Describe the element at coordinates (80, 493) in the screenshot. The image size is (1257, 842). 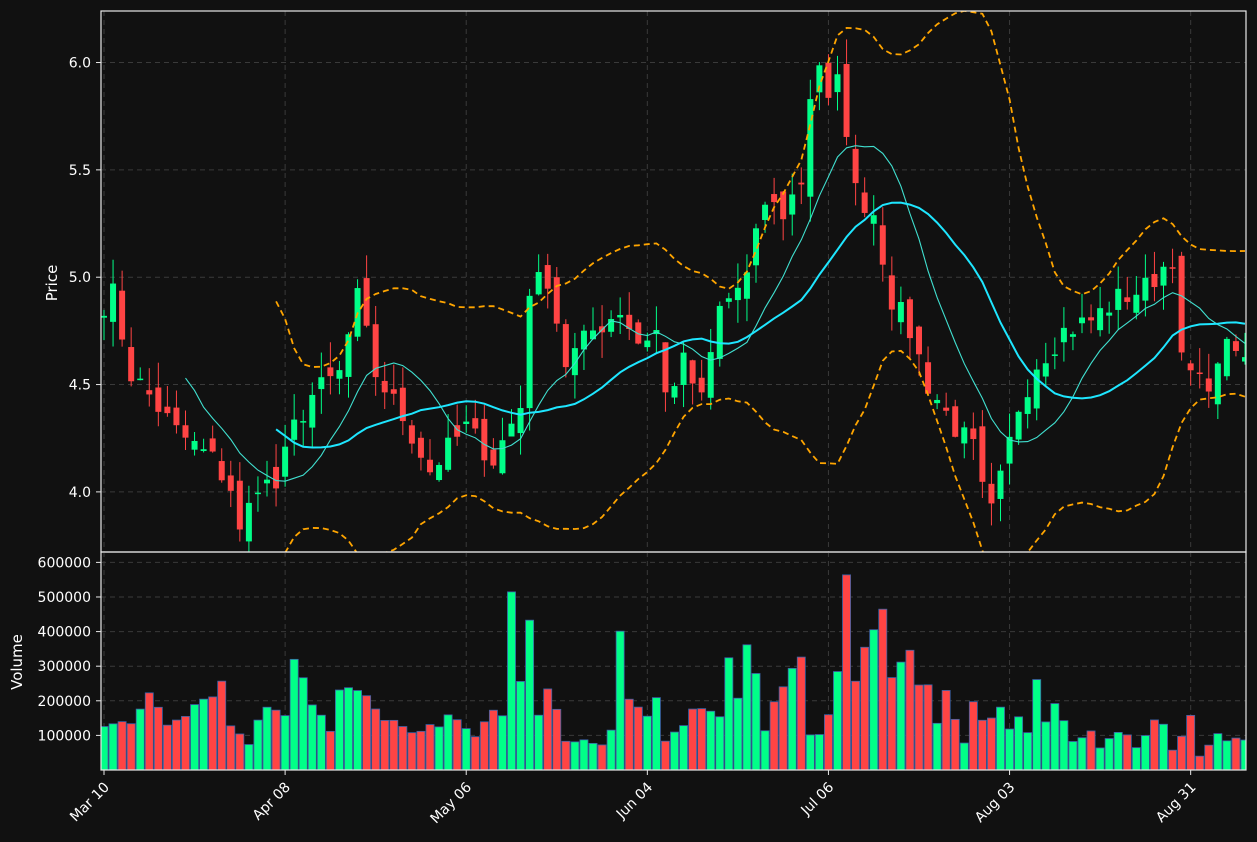
I see `price-tick-label: 4.0` at that location.